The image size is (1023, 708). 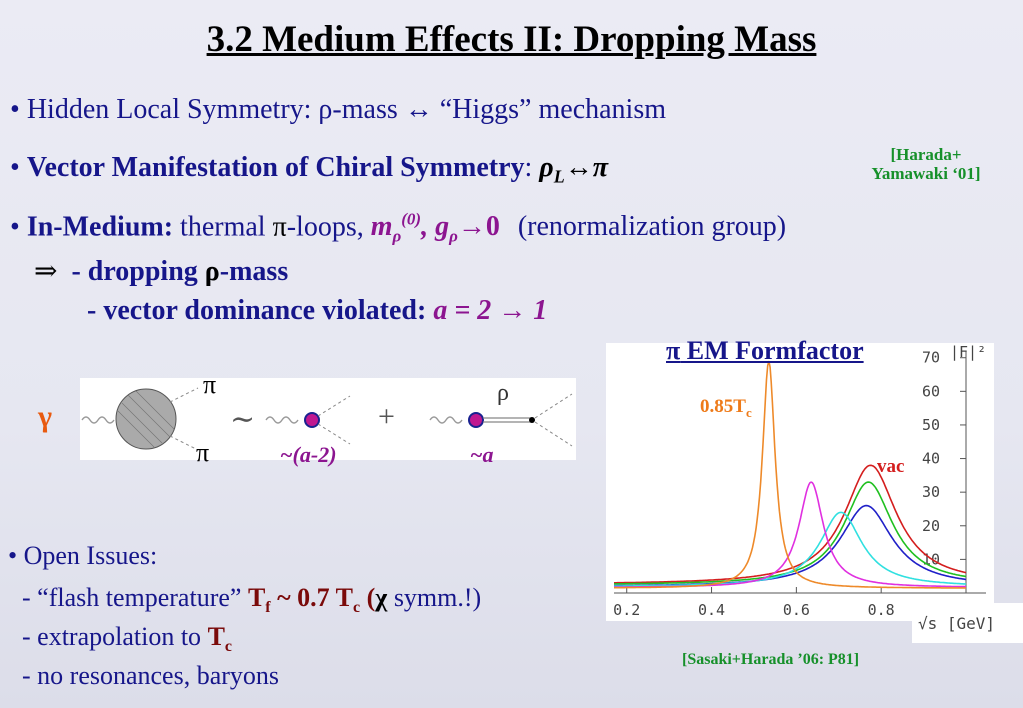 What do you see at coordinates (334, 434) in the screenshot?
I see `contact-leg-lower` at bounding box center [334, 434].